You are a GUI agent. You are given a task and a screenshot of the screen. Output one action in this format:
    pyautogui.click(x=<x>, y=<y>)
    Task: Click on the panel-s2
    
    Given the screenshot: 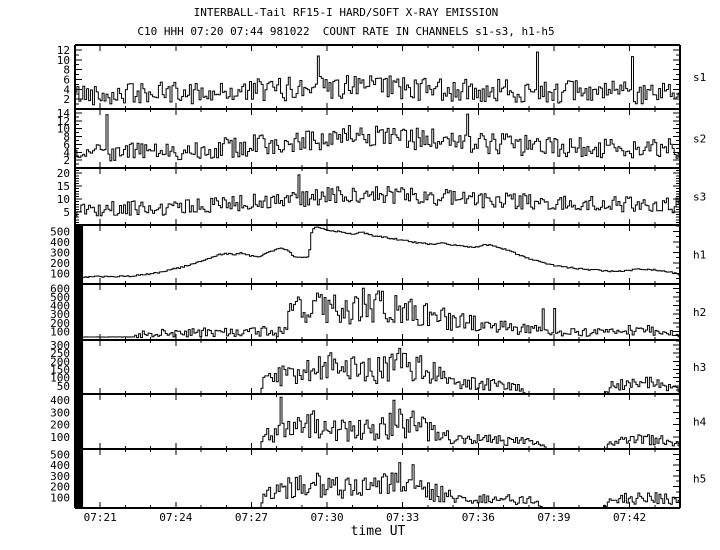 What is the action you would take?
    pyautogui.click(x=377, y=137)
    